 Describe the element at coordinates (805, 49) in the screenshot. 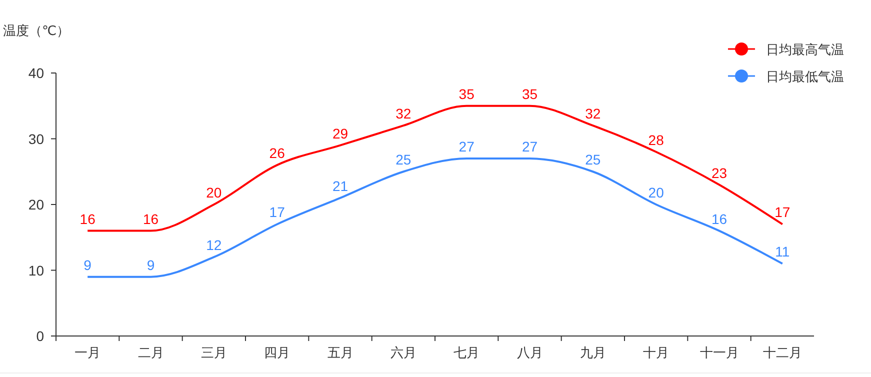

I see `legend-label: 日均最高气温` at that location.